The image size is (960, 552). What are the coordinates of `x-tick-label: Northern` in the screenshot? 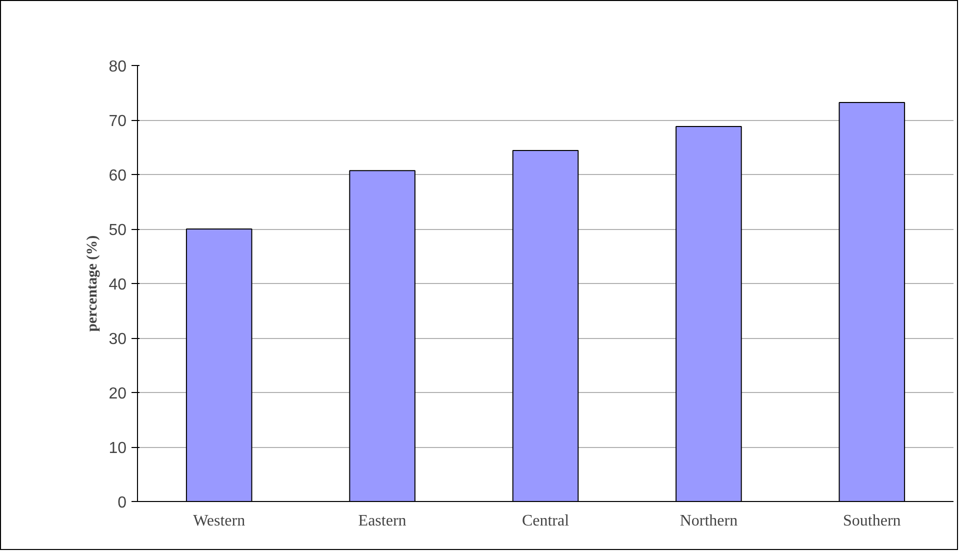 It's located at (709, 521).